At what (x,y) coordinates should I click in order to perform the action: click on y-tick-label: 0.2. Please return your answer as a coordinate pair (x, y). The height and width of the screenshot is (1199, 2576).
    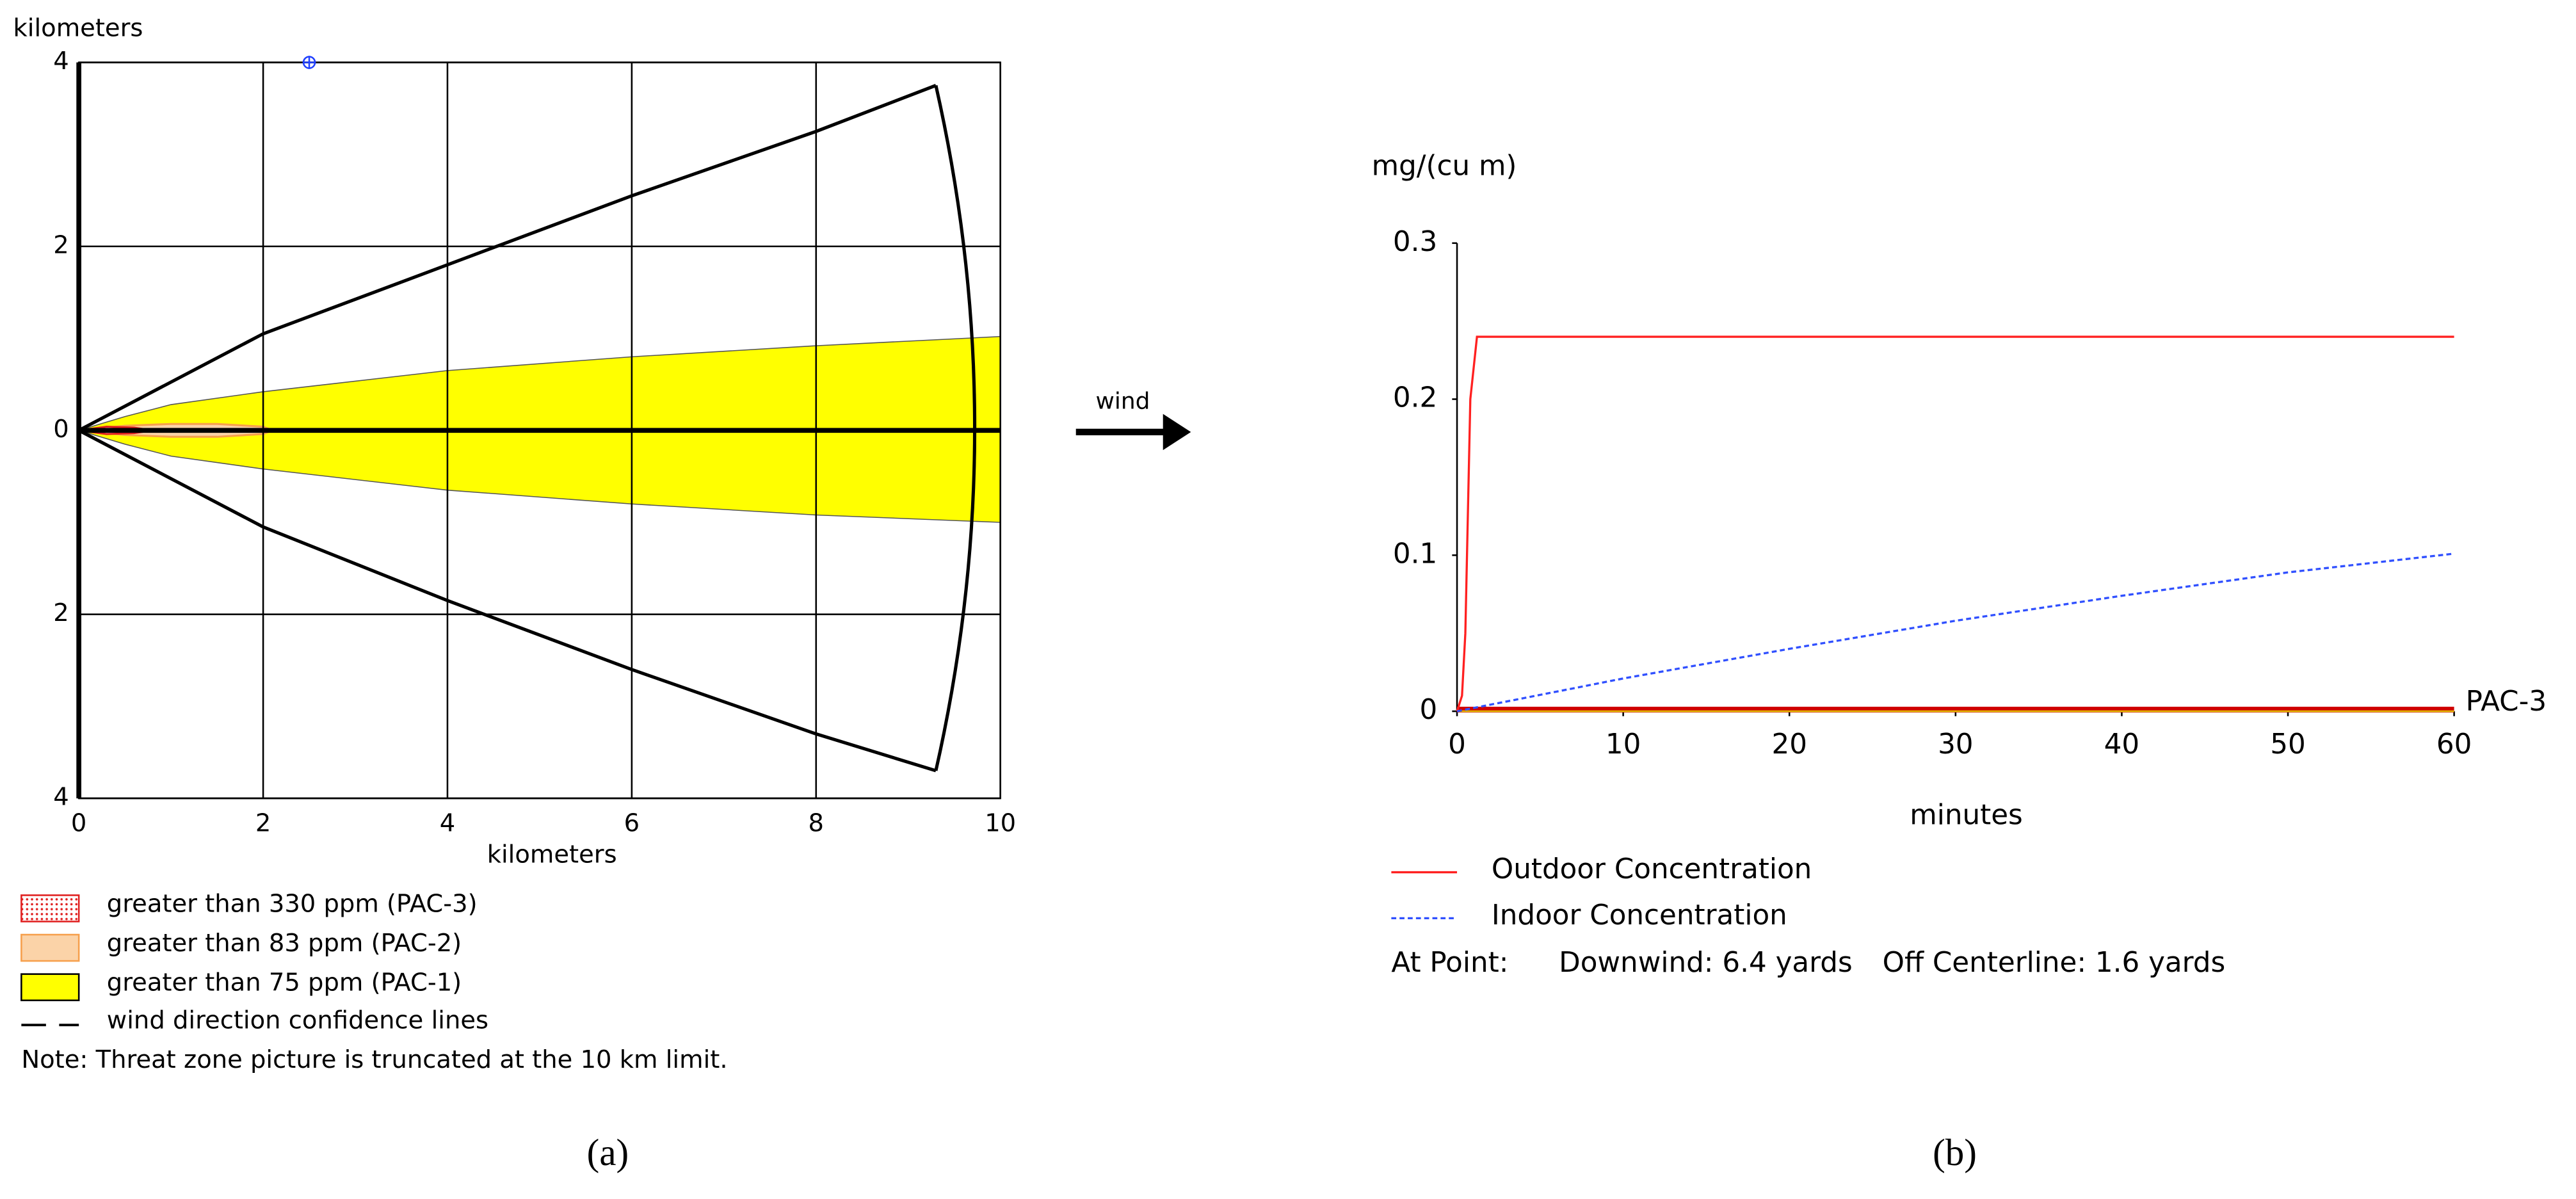
    Looking at the image, I should click on (1415, 398).